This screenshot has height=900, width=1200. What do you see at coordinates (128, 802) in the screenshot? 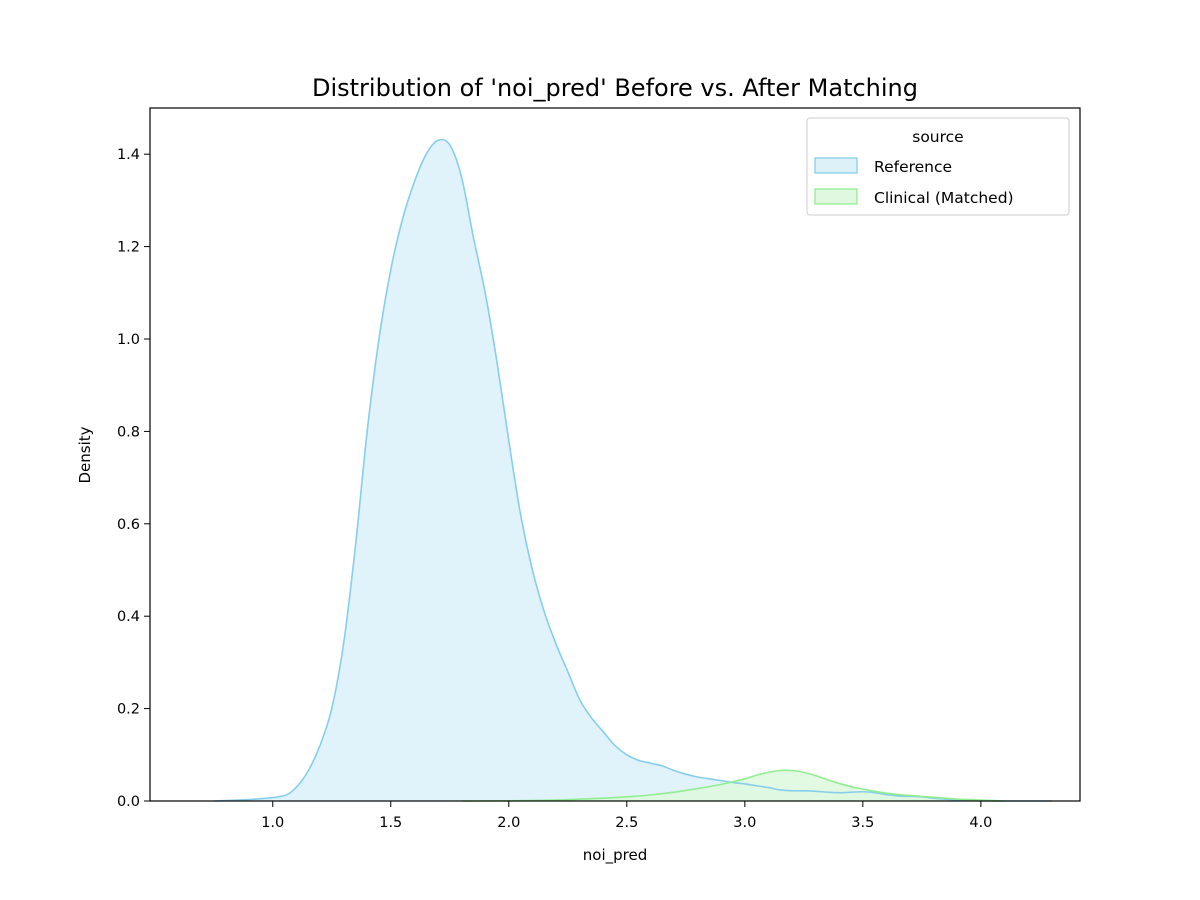
I see `y-tick-label: 0.0` at bounding box center [128, 802].